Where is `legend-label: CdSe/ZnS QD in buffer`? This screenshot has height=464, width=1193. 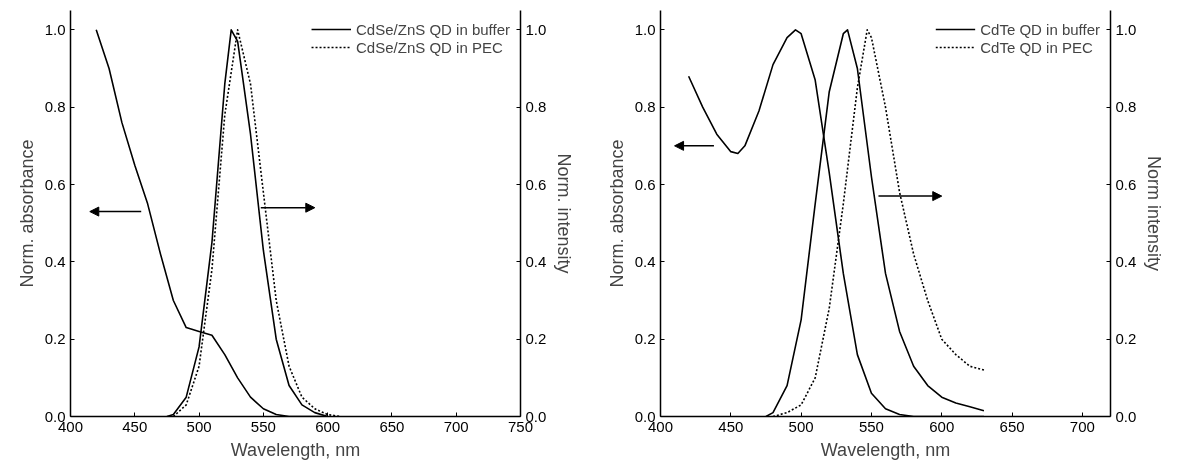 legend-label: CdSe/ZnS QD in buffer is located at coordinates (433, 29).